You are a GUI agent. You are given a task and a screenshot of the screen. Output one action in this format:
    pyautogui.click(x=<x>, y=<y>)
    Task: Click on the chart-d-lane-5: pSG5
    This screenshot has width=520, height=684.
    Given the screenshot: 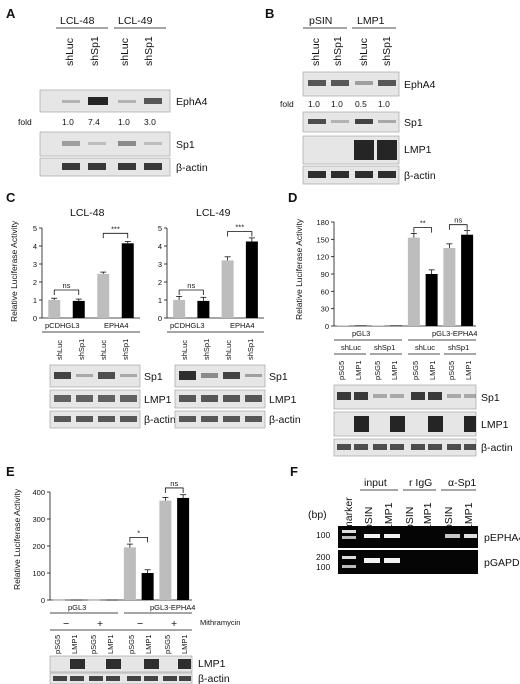 What is the action you would take?
    pyautogui.click(x=415, y=370)
    